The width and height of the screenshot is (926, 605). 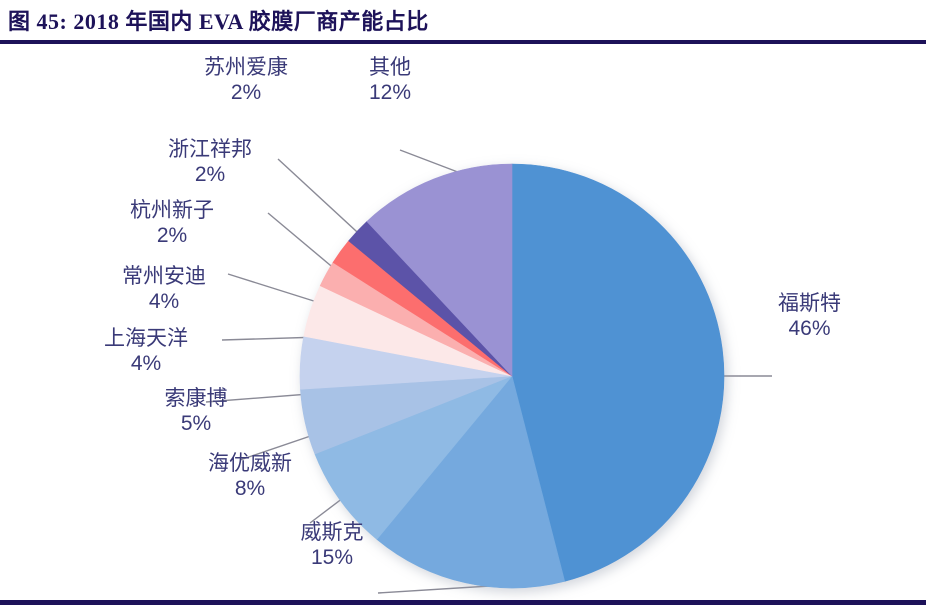 I want to click on pie-label-fusite: 福斯特 46%, so click(x=809, y=317).